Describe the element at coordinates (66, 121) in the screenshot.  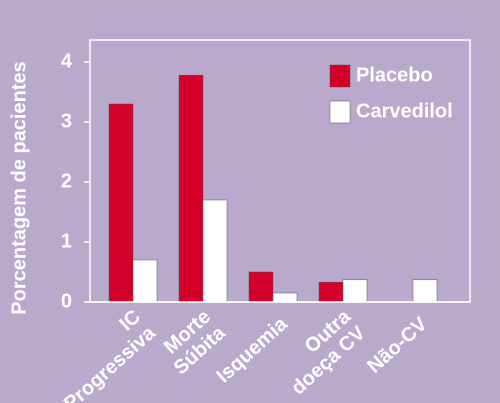
I see `y-tick-label: 3` at that location.